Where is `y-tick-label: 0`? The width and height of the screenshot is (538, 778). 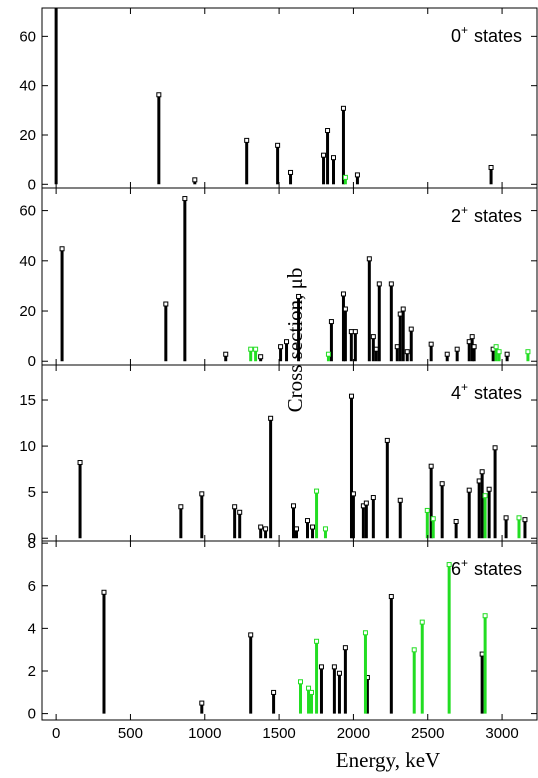 y-tick-label: 0 is located at coordinates (32, 714).